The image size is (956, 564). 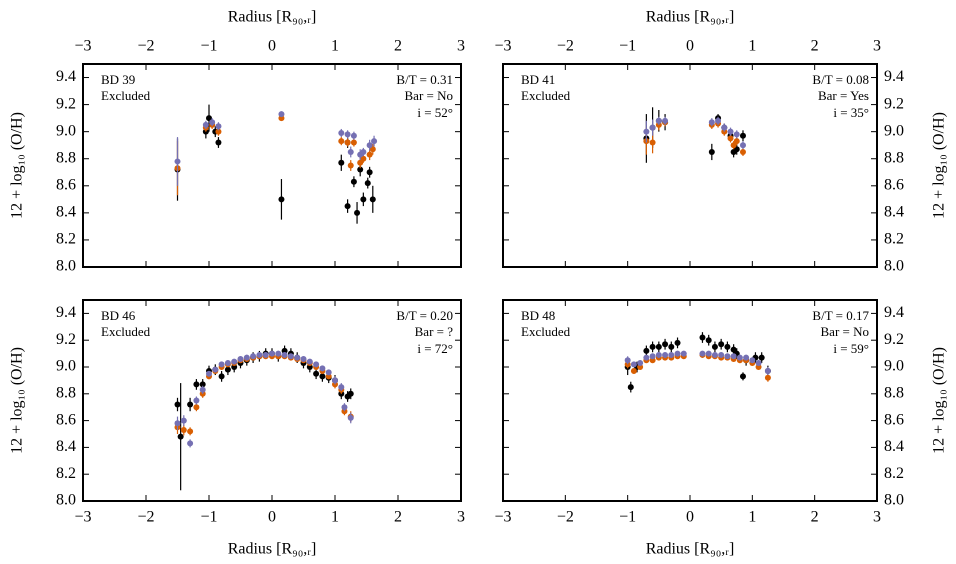 I want to click on x-tick-label: 2, so click(x=815, y=517).